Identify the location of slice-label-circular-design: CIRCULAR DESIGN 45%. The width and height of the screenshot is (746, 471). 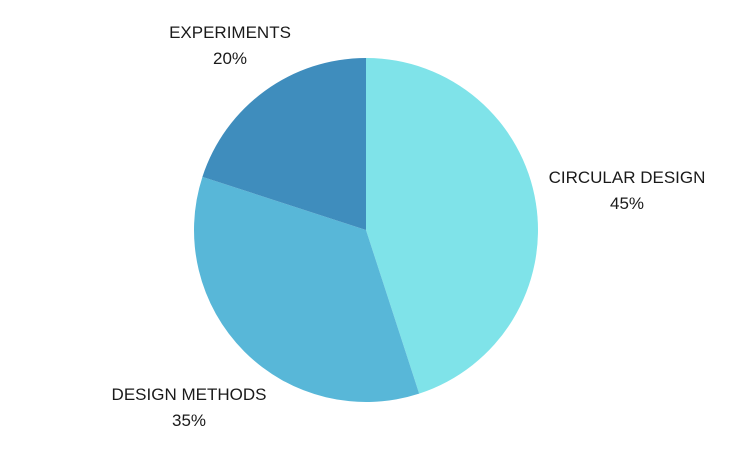
(627, 190).